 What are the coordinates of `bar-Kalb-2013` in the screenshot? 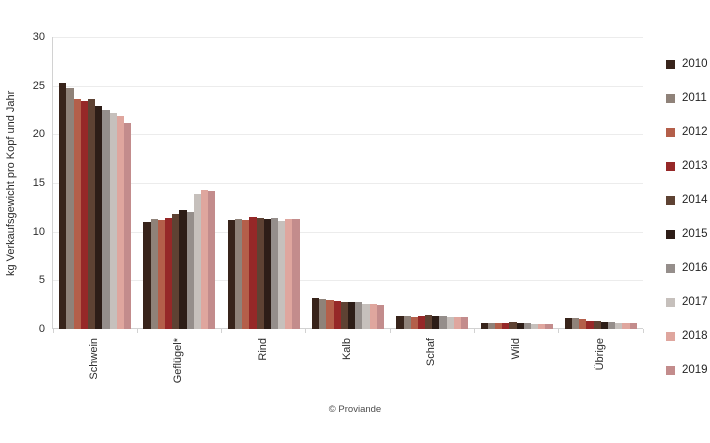 It's located at (337, 314).